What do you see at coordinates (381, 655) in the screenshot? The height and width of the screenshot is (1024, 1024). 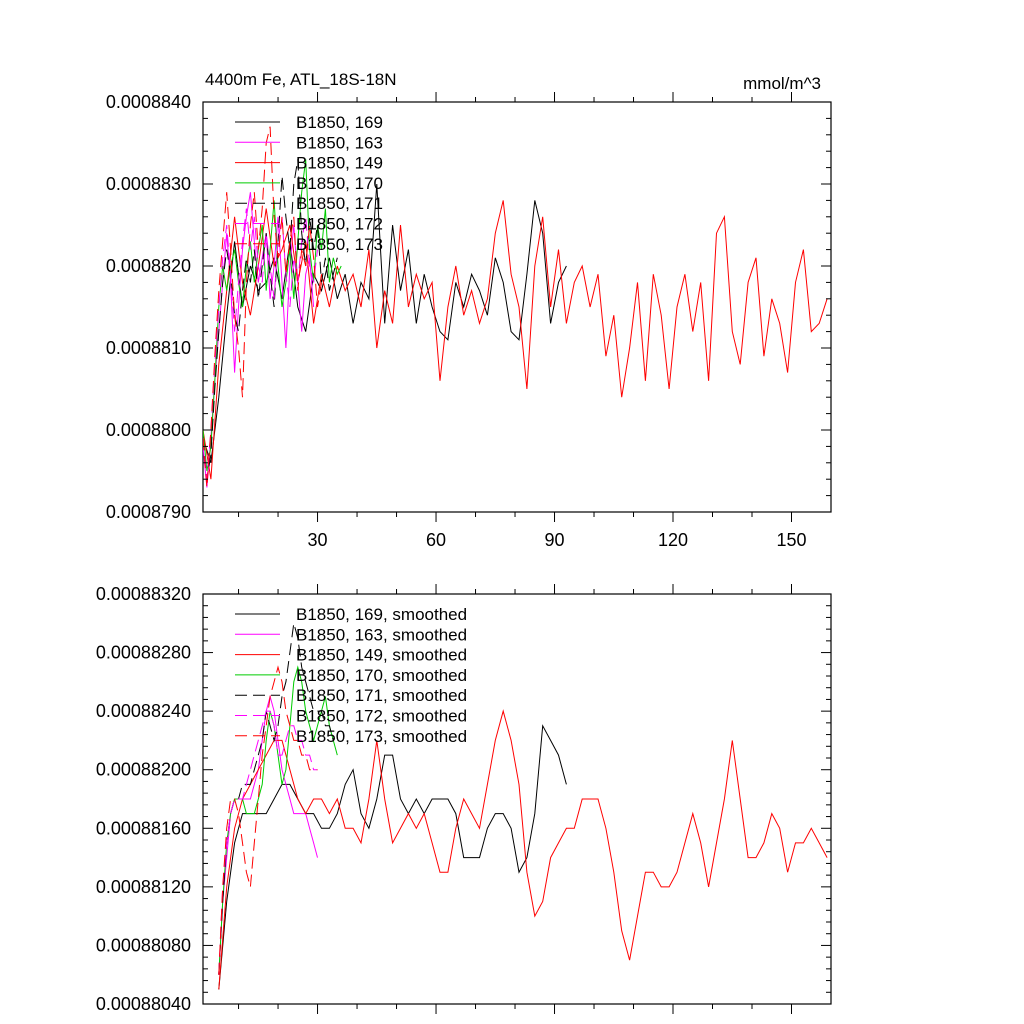 I see `legend-label: B1850, 149, smoothed` at bounding box center [381, 655].